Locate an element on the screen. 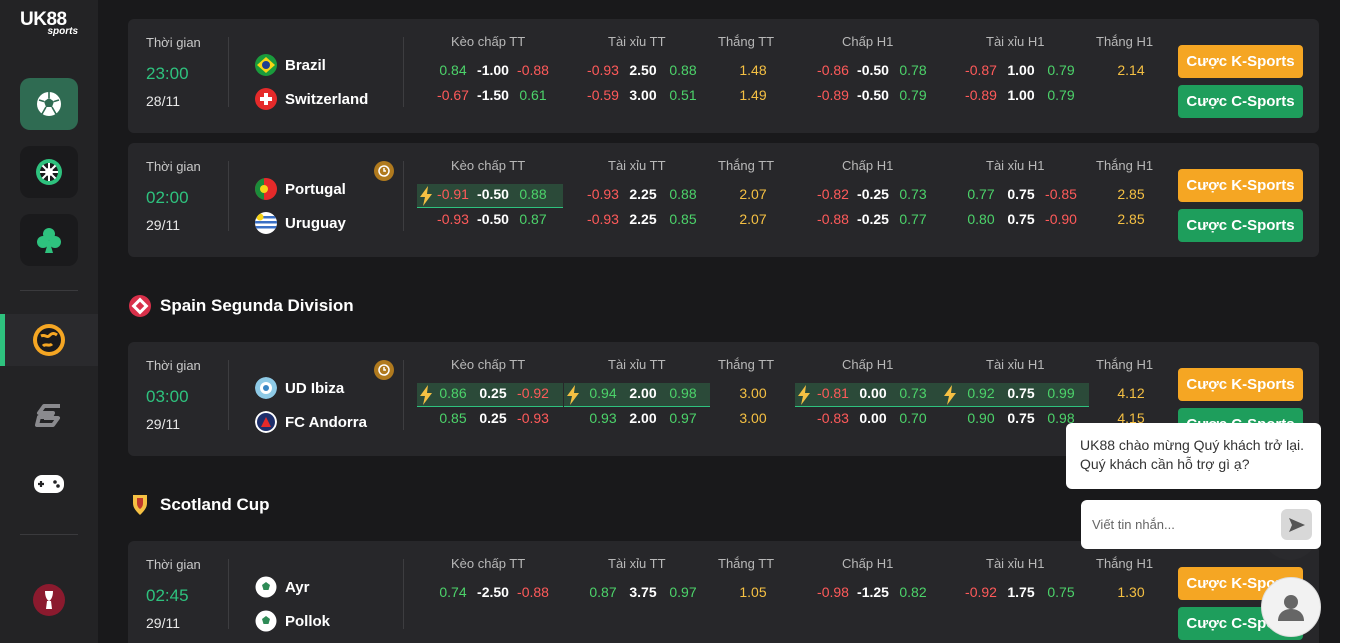  odds-cell: -0.59 is located at coordinates (603, 95).